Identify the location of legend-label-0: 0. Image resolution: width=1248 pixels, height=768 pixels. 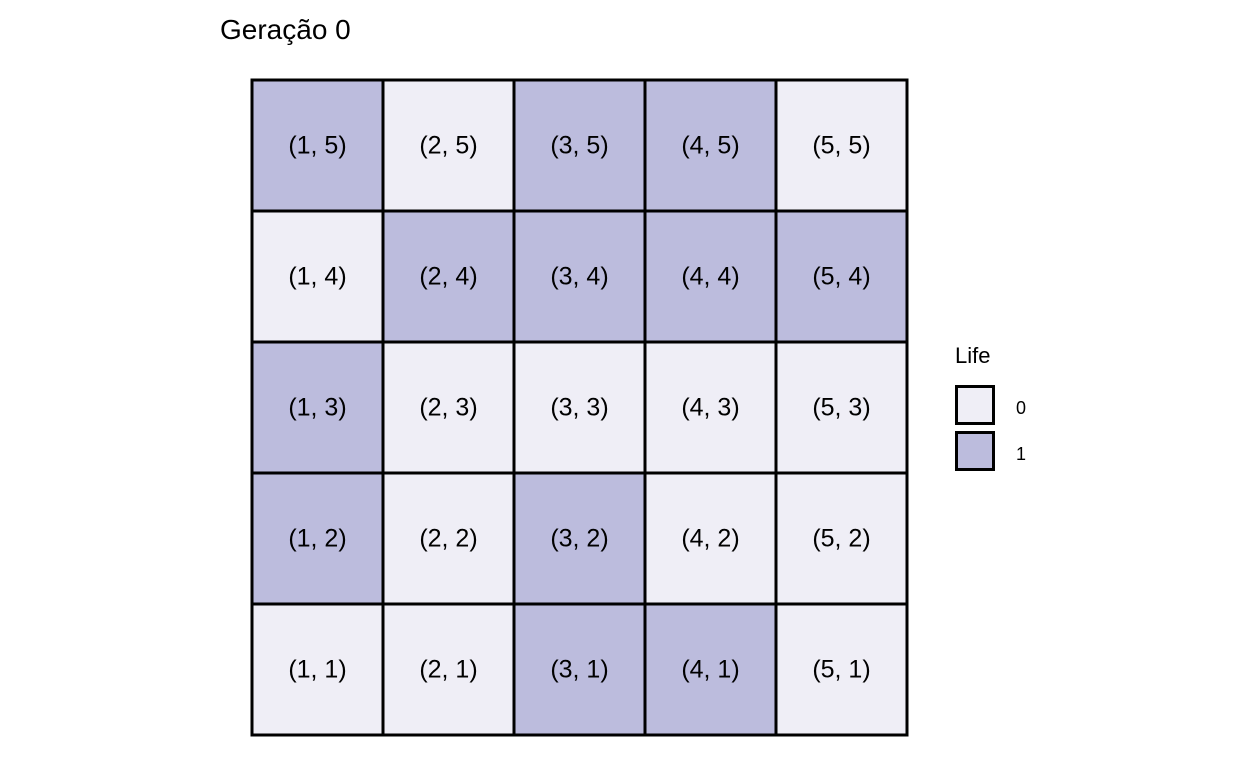
(1021, 408).